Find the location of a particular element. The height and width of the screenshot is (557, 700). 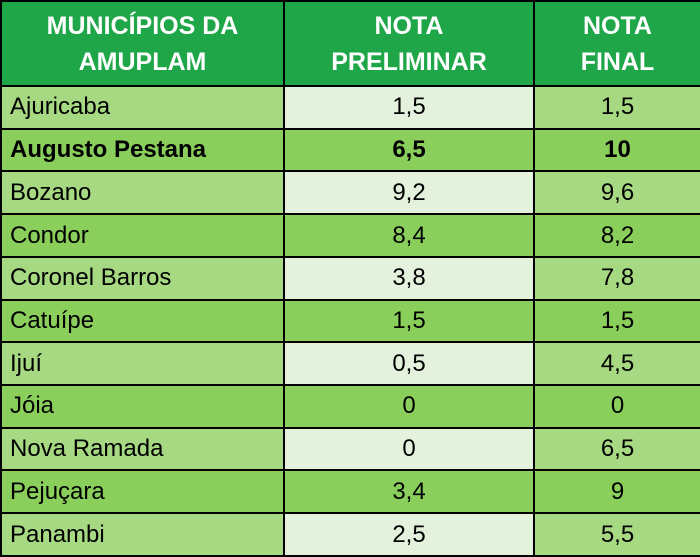

score-cell: 9,6 is located at coordinates (616, 193).